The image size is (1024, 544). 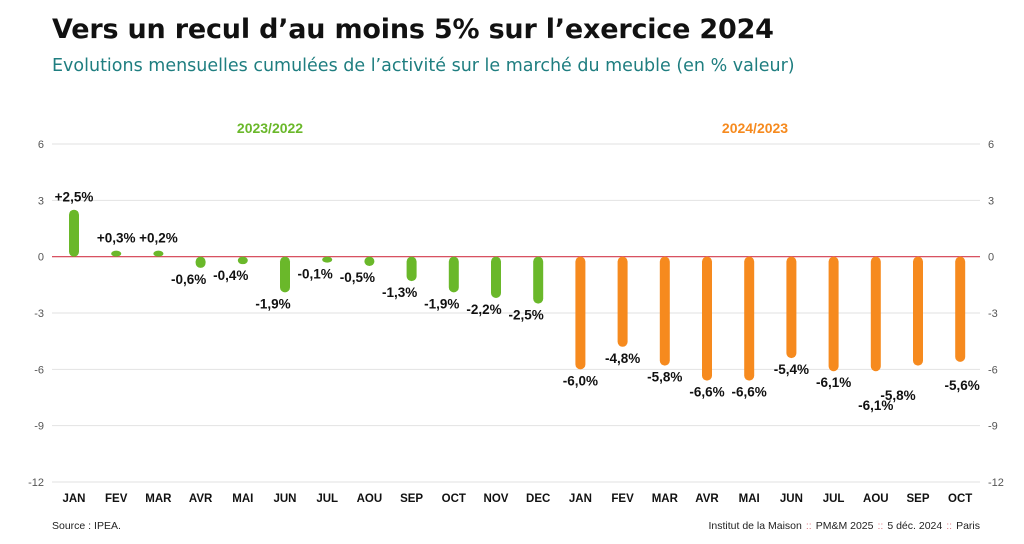 I want to click on data-label: +2,5%, so click(x=74, y=197).